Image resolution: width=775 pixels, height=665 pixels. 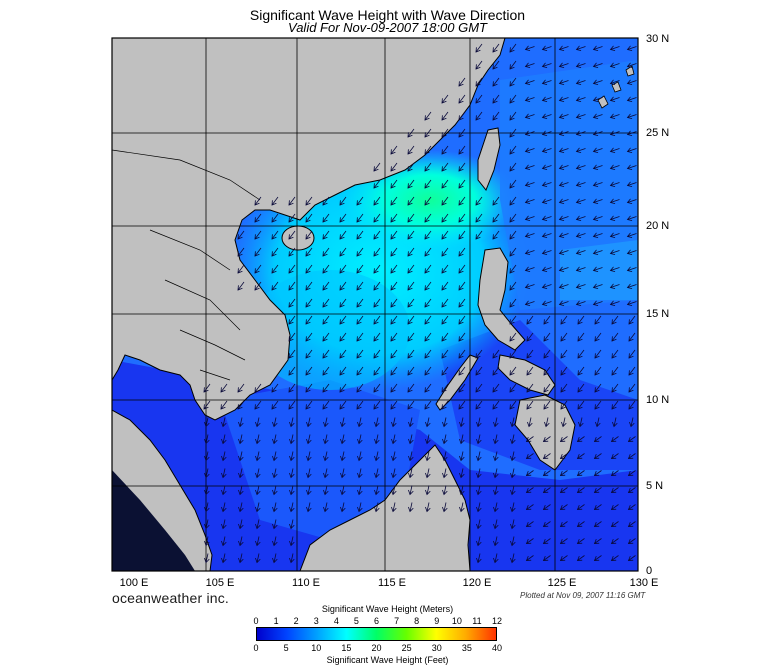 I want to click on colorbar-meters-tick: 6, so click(x=376, y=621).